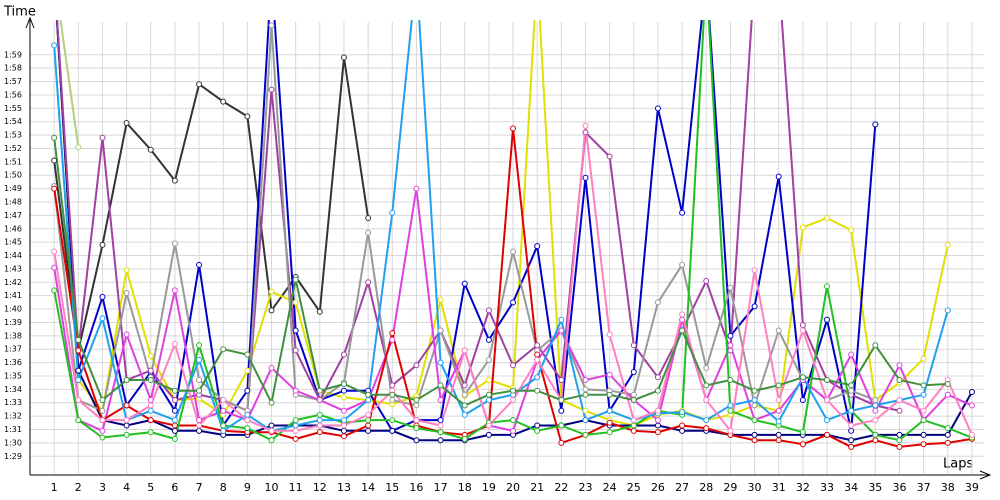 Image resolution: width=1000 pixels, height=500 pixels. Describe the element at coordinates (755, 487) in the screenshot. I see `x-tick-label: 30` at that location.